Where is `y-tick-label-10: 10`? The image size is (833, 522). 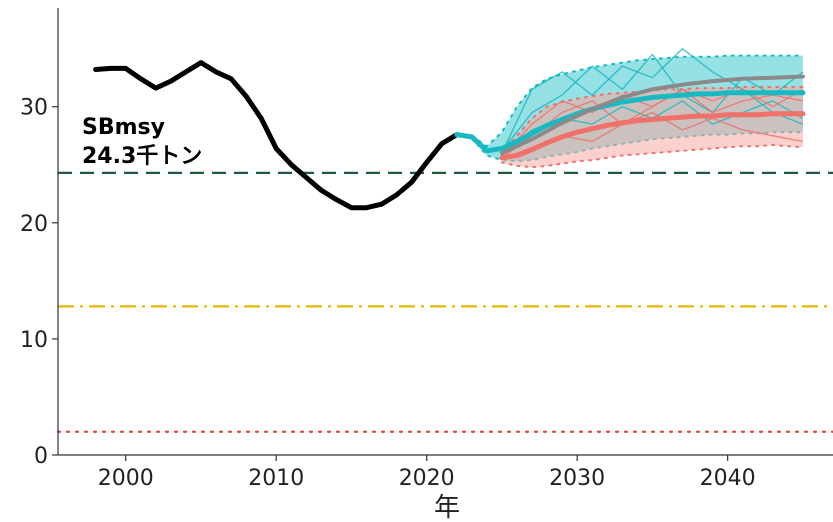 y-tick-label-10: 10 is located at coordinates (34, 340).